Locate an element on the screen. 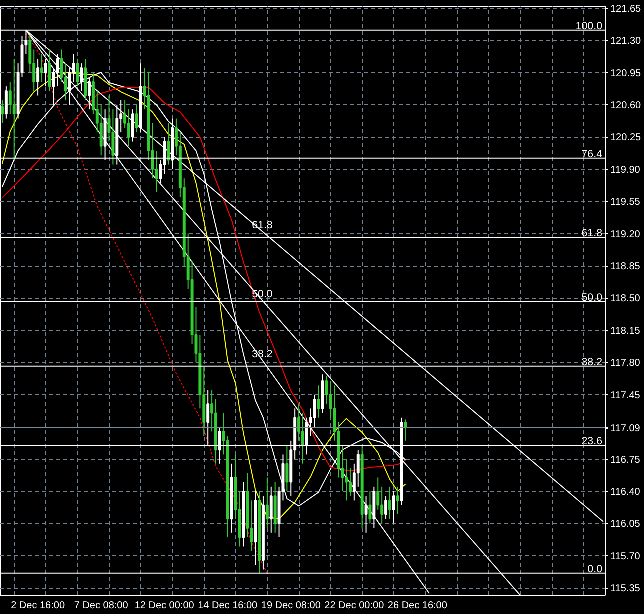  y-tick-label: 118.50 is located at coordinates (625, 299).